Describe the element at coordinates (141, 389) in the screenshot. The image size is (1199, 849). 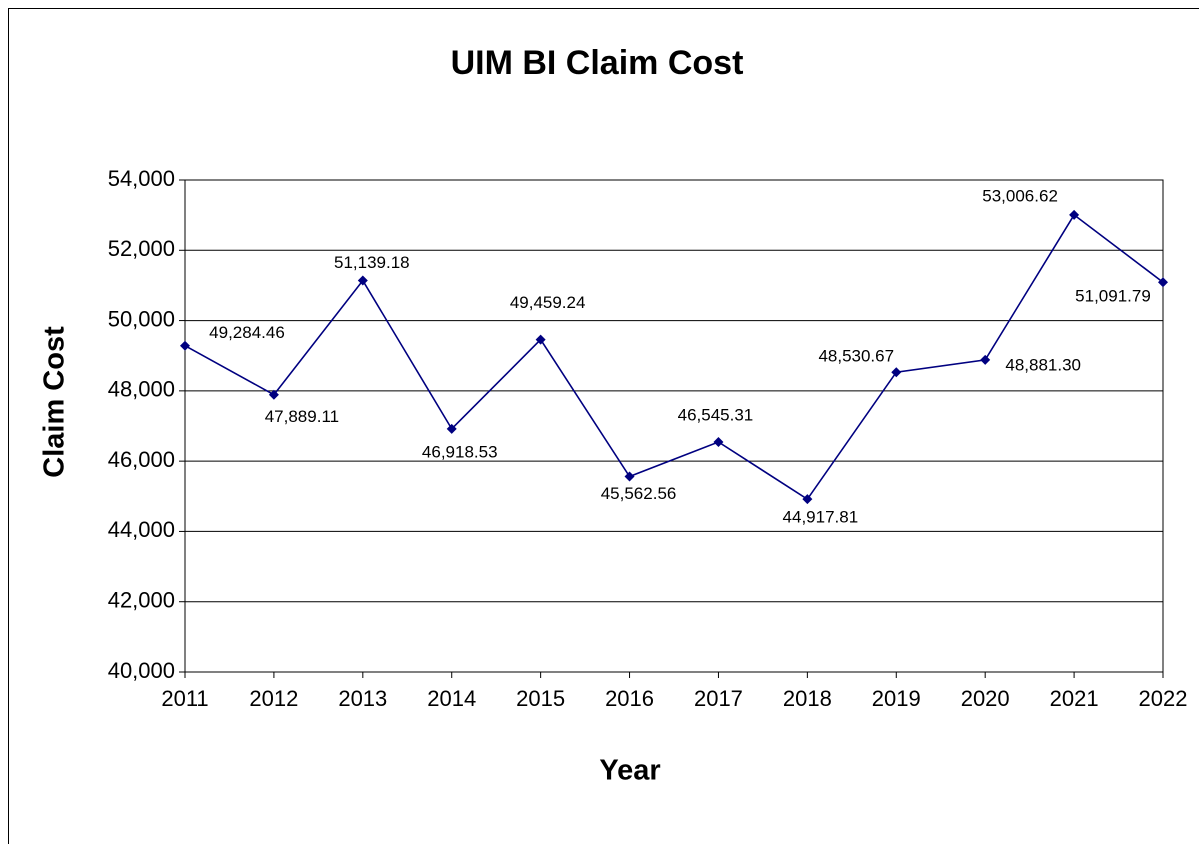
I see `y-tick-label: 48,000` at that location.